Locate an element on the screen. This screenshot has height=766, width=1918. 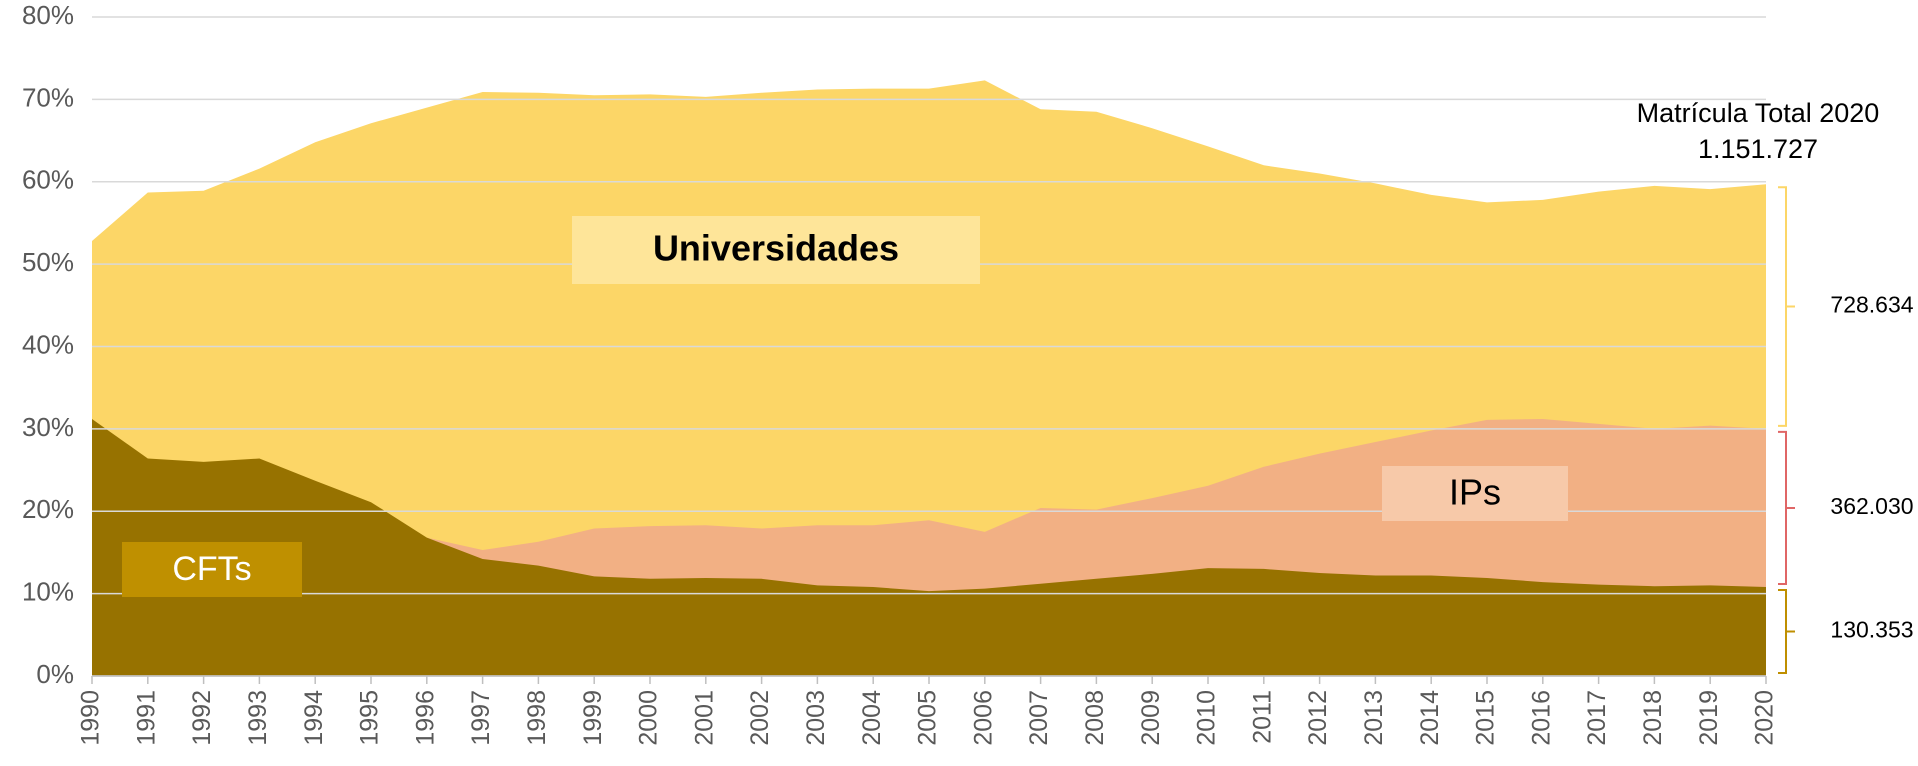
series-label: IPs is located at coordinates (1475, 492).